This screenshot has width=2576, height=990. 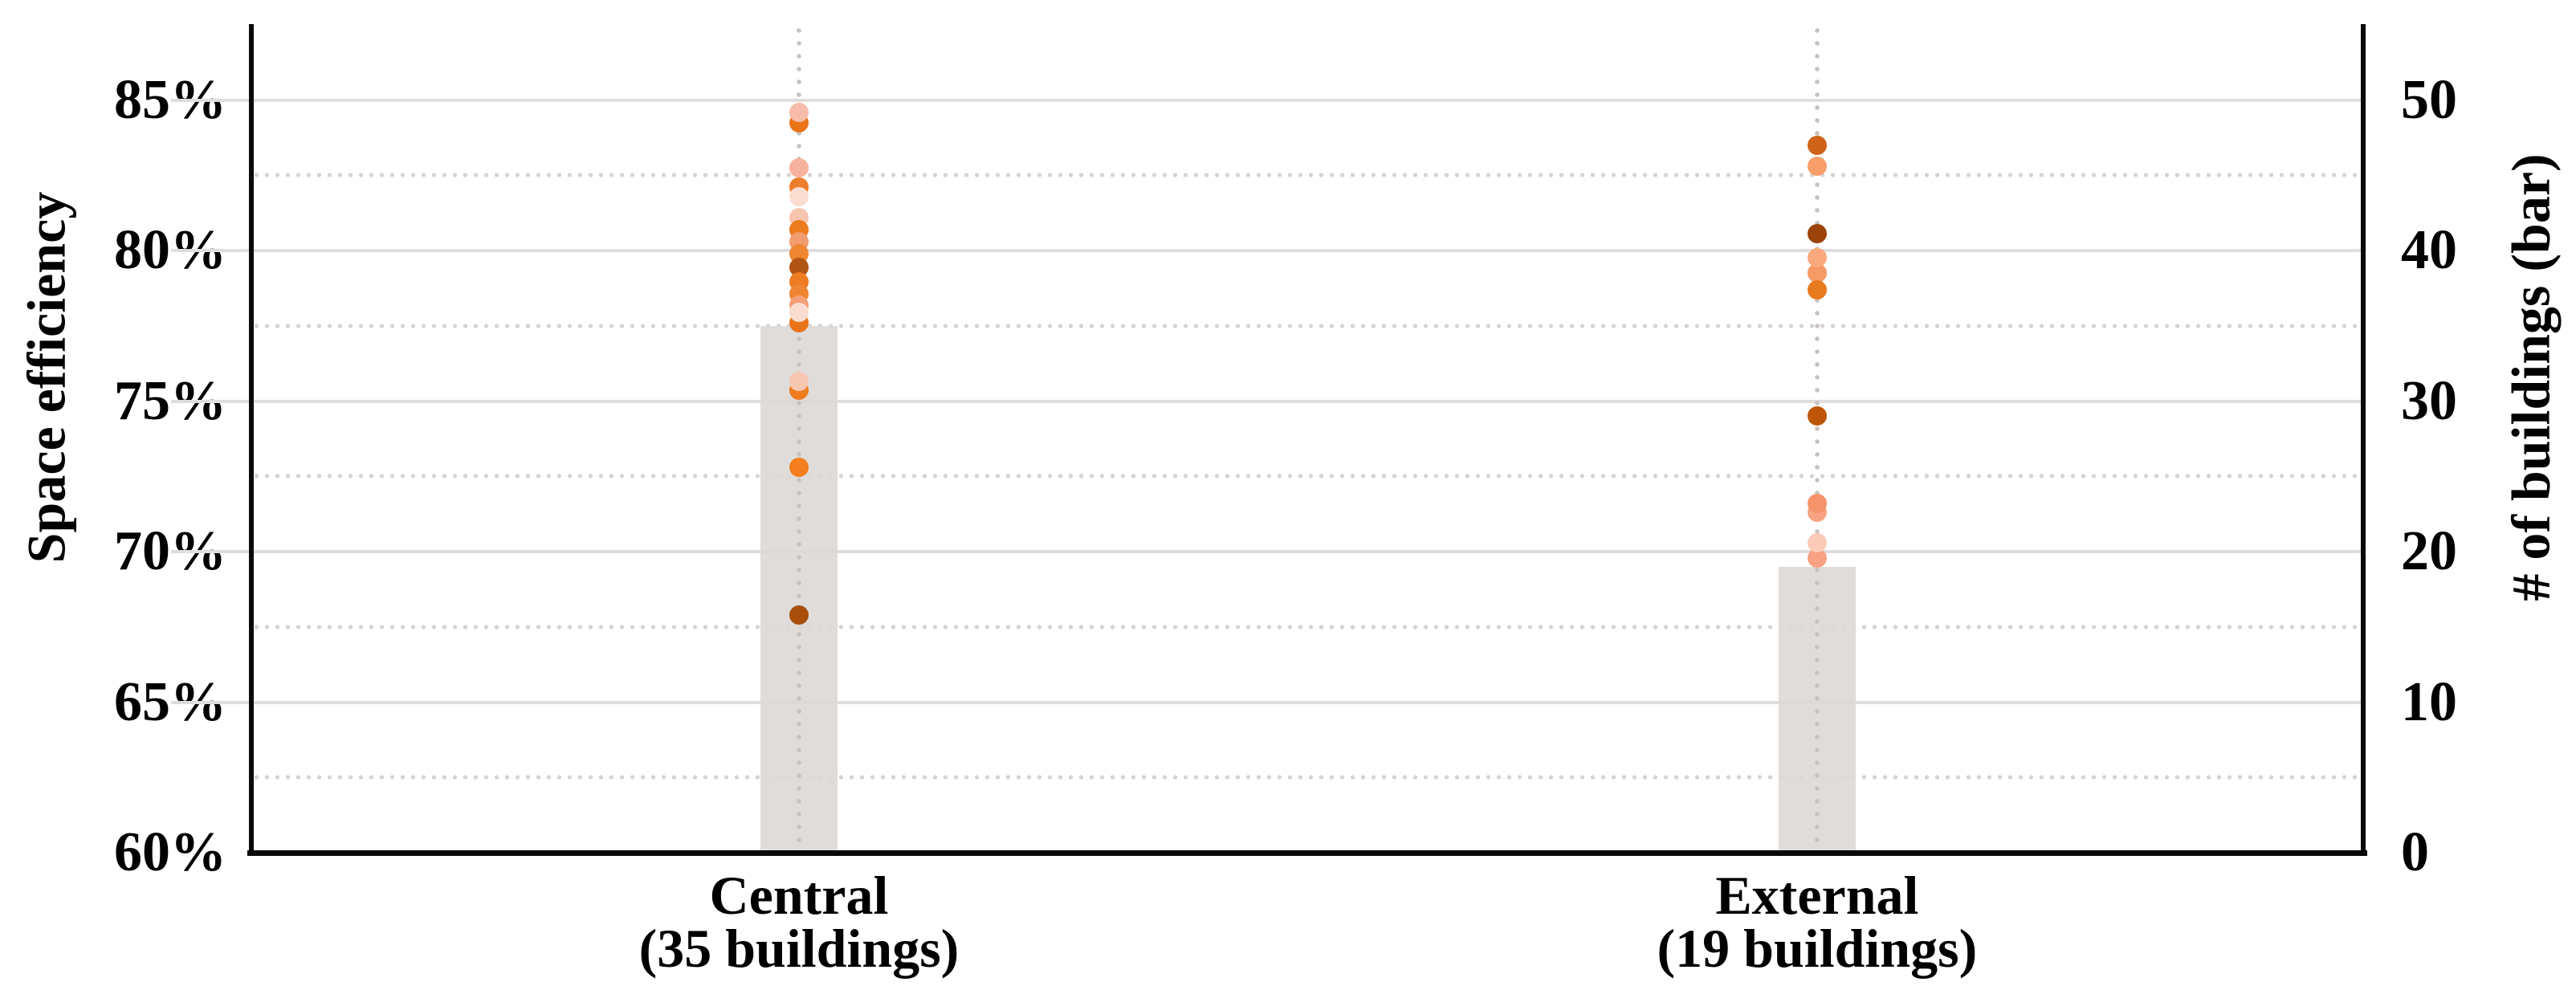 What do you see at coordinates (2429, 99) in the screenshot?
I see `right-tick-label: 50` at bounding box center [2429, 99].